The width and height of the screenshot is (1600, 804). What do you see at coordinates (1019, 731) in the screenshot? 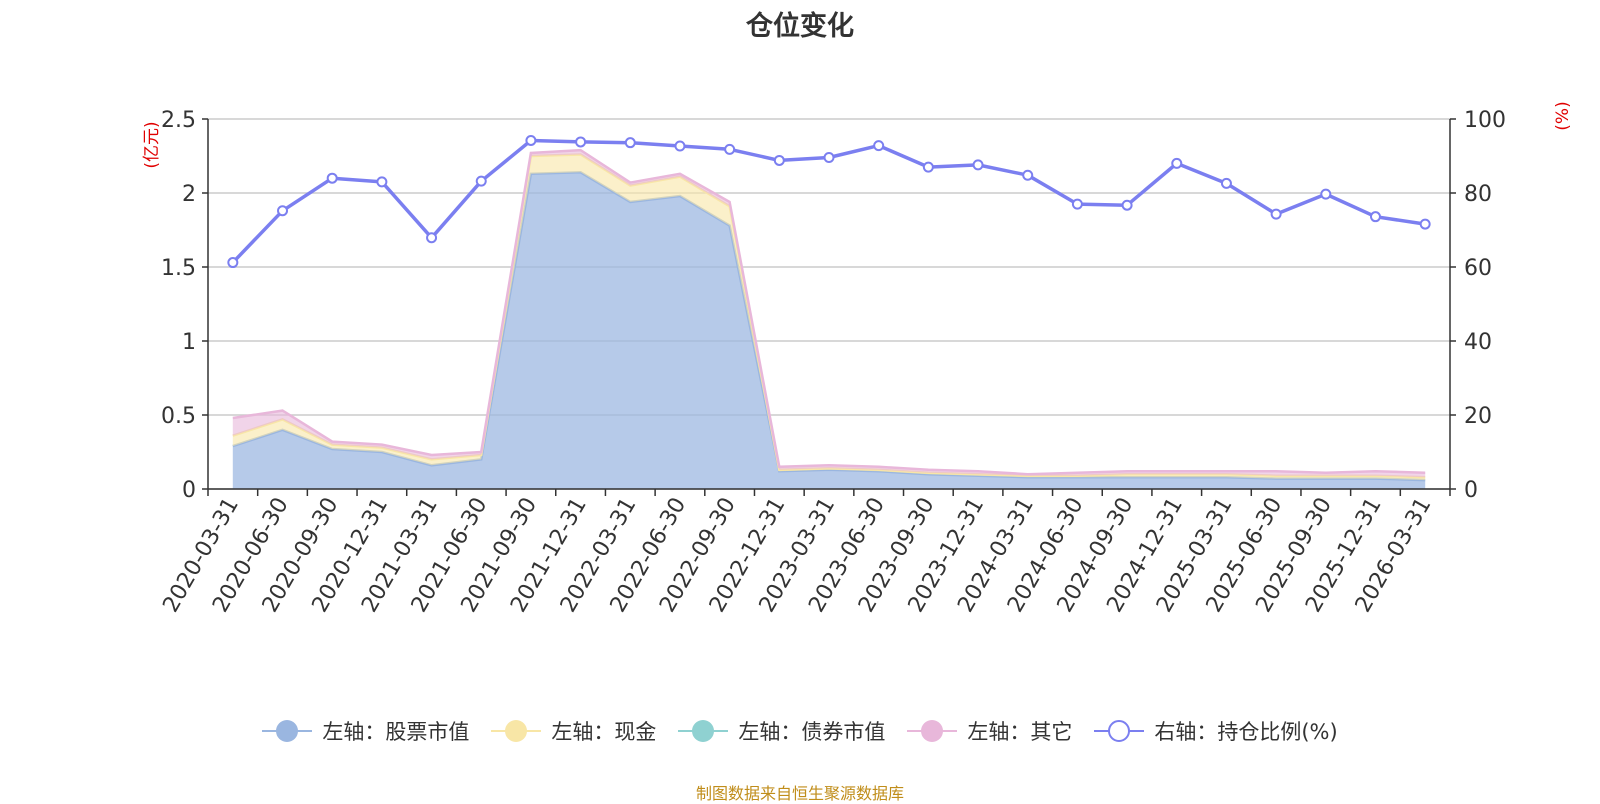
I see `legend-label-other: 左轴：其它` at bounding box center [1019, 731].